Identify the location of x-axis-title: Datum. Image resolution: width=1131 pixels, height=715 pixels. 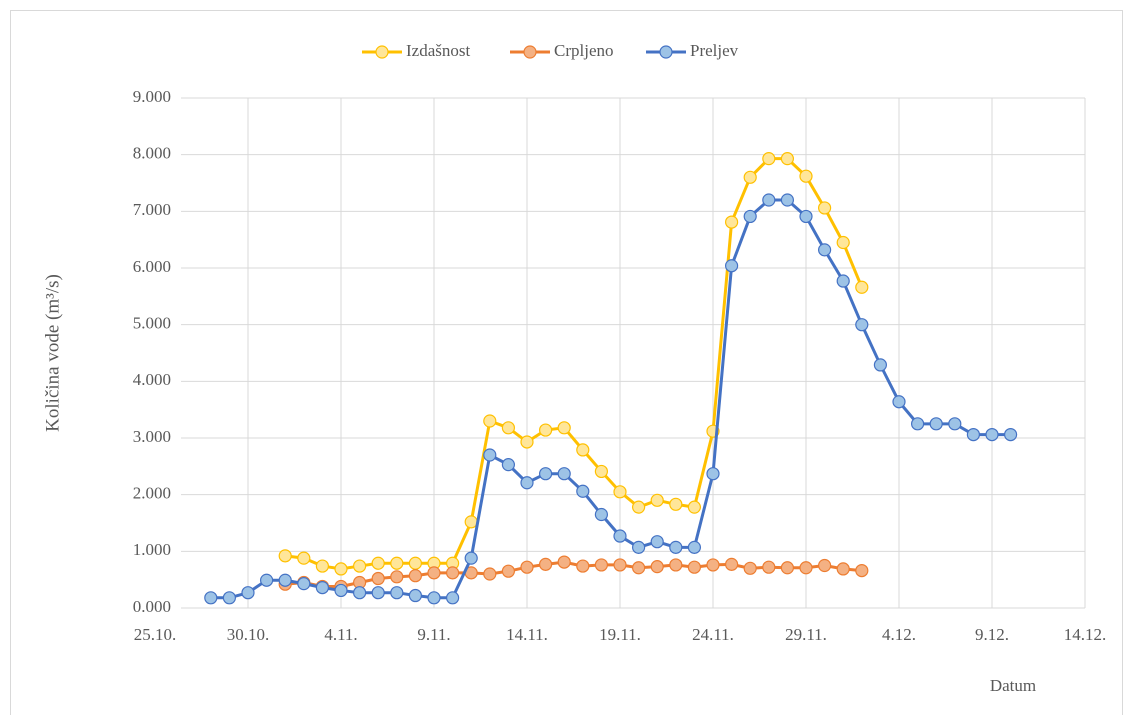
(1013, 685).